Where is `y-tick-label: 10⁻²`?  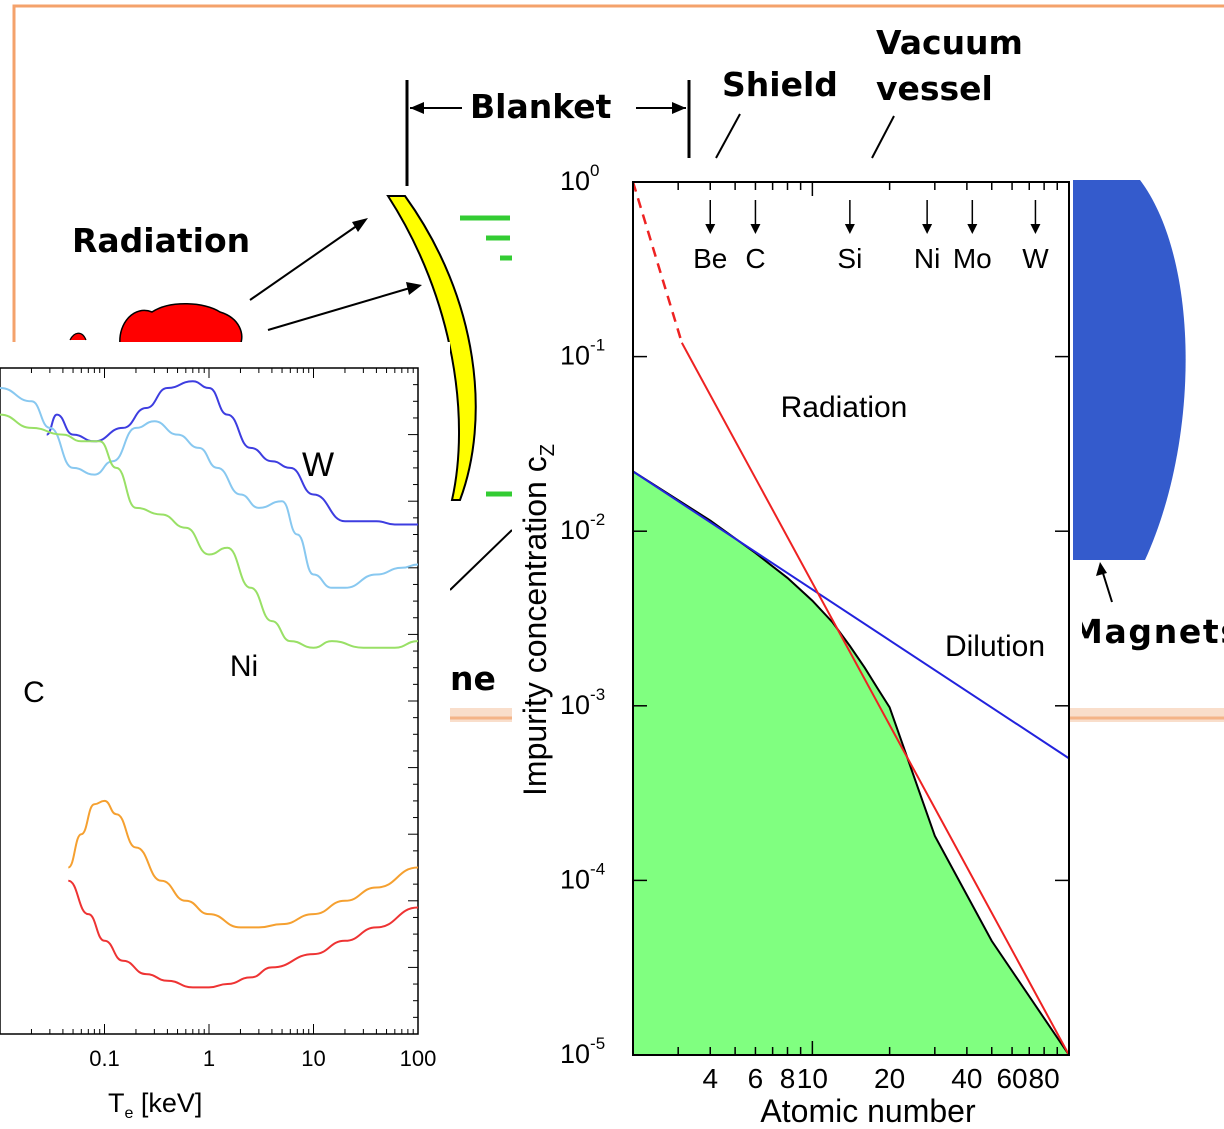
y-tick-label: 10⁻² is located at coordinates (582, 527).